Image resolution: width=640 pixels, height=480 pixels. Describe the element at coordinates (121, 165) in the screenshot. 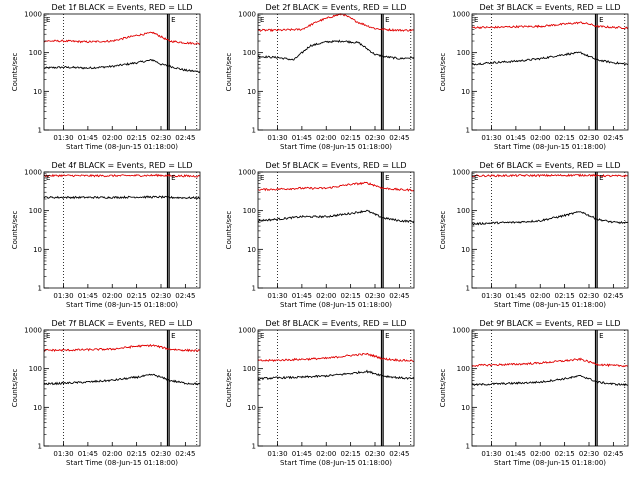

I see `panel-title: Det 4f BLACK = Events, RED = LLD` at that location.